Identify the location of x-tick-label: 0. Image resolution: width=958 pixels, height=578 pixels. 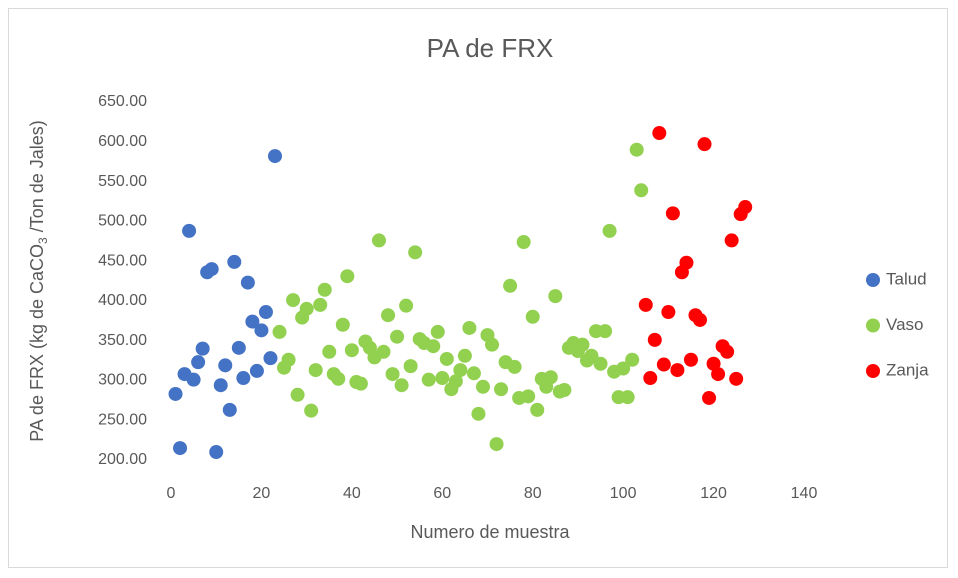
(171, 493).